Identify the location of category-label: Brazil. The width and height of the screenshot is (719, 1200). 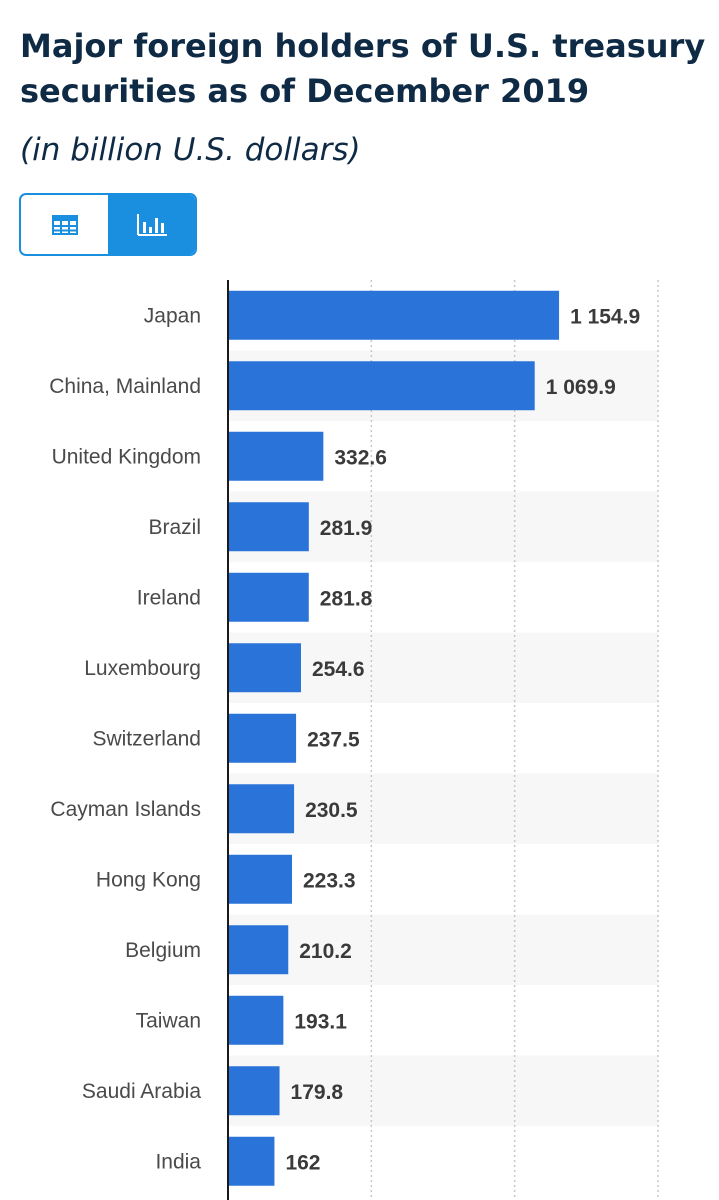
(174, 527).